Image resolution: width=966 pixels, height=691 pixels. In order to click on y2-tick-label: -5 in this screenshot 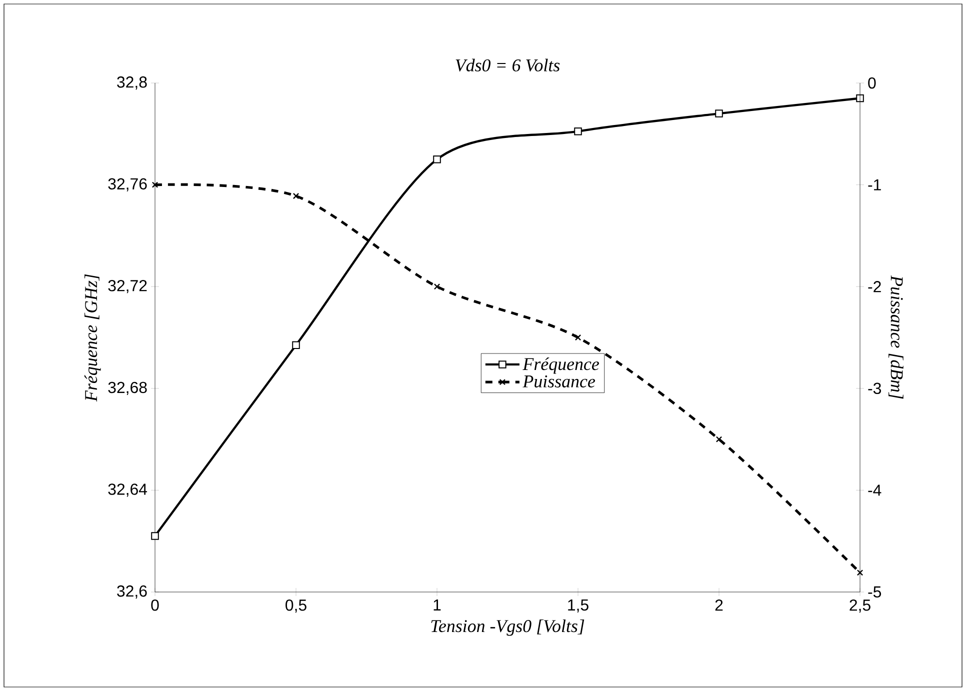, I will do `click(875, 592)`.